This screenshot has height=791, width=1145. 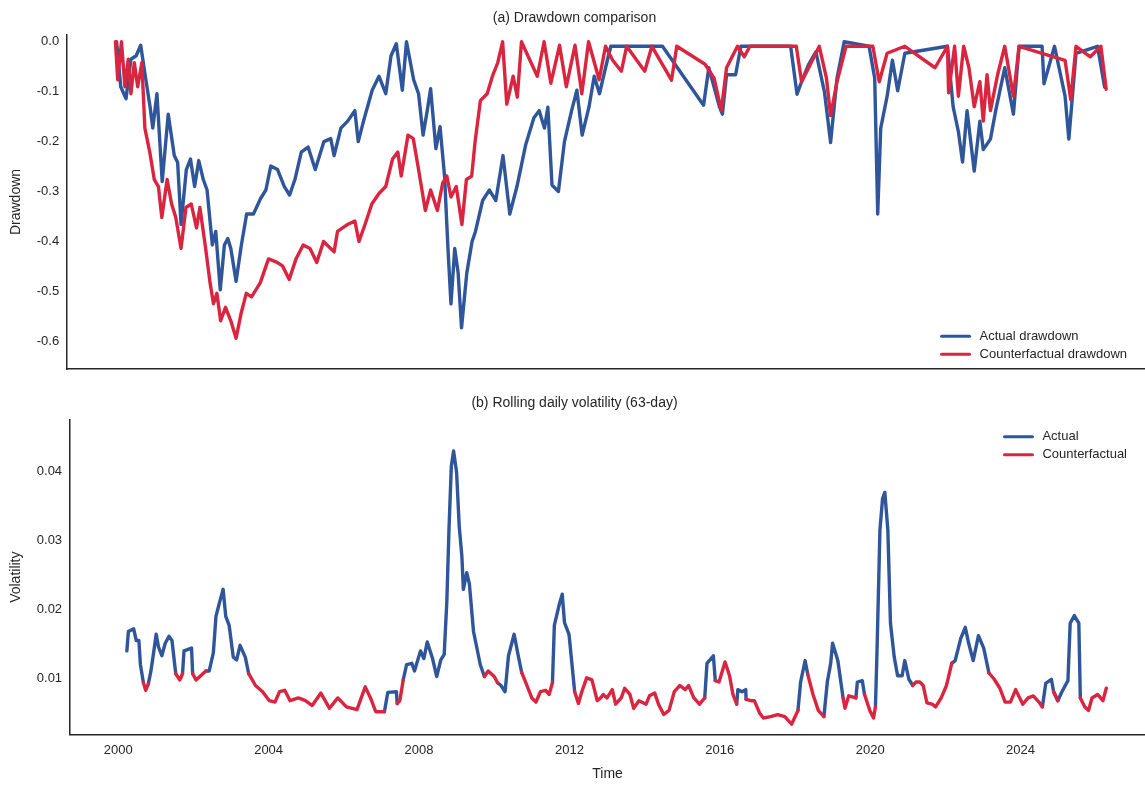 I want to click on x-axis-title: Time, so click(x=608, y=773).